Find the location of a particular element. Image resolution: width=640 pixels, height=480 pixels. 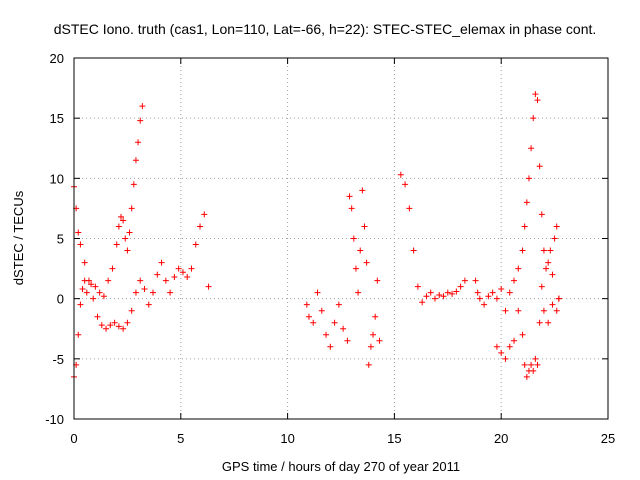

x-tick-label: 15 is located at coordinates (394, 438).